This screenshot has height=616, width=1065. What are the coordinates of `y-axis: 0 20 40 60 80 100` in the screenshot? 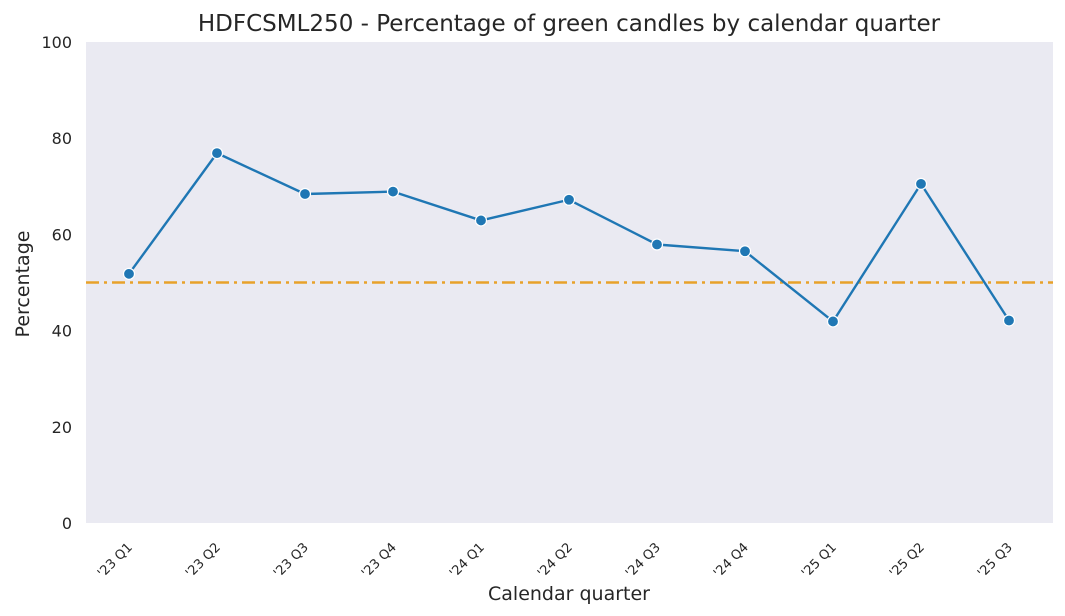 It's located at (56, 283).